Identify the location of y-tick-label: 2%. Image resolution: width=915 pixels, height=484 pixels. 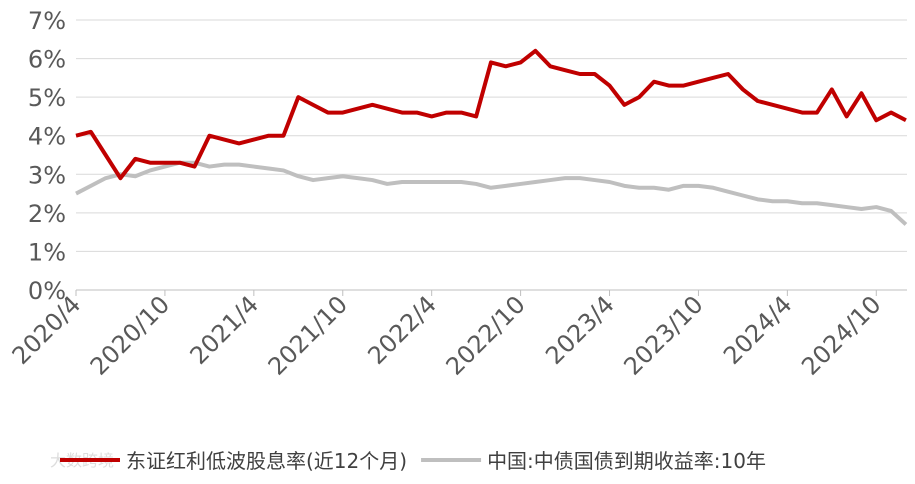
(47, 214).